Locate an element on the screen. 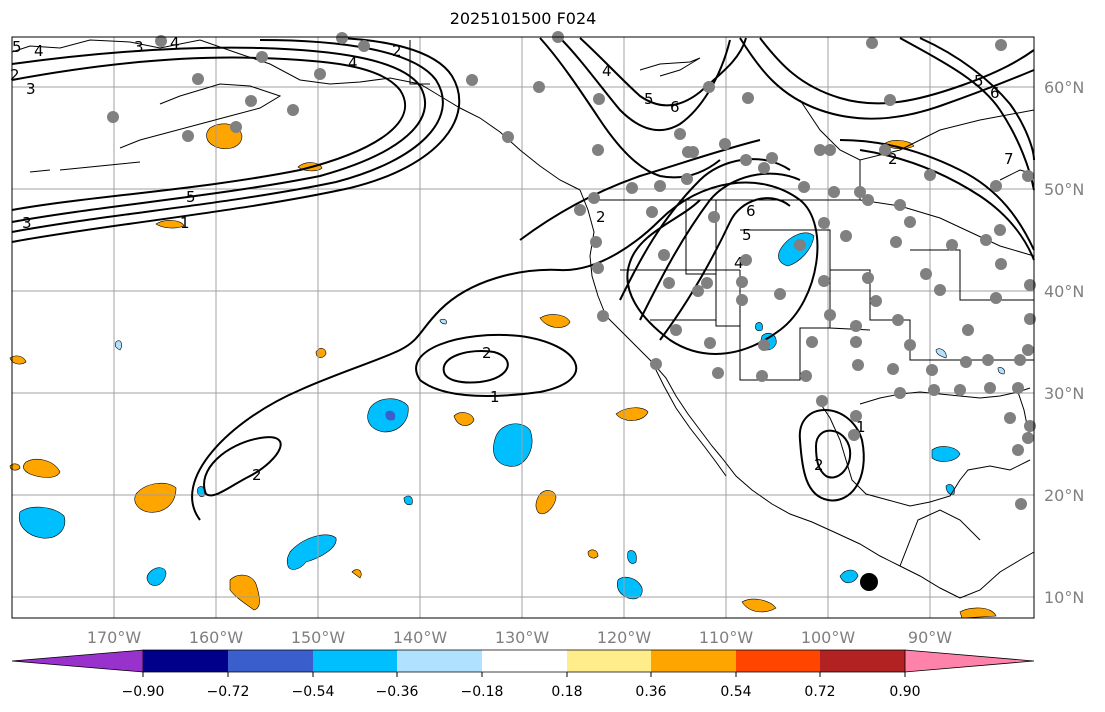 This screenshot has height=712, width=1105. lon-label: 130°W is located at coordinates (522, 637).